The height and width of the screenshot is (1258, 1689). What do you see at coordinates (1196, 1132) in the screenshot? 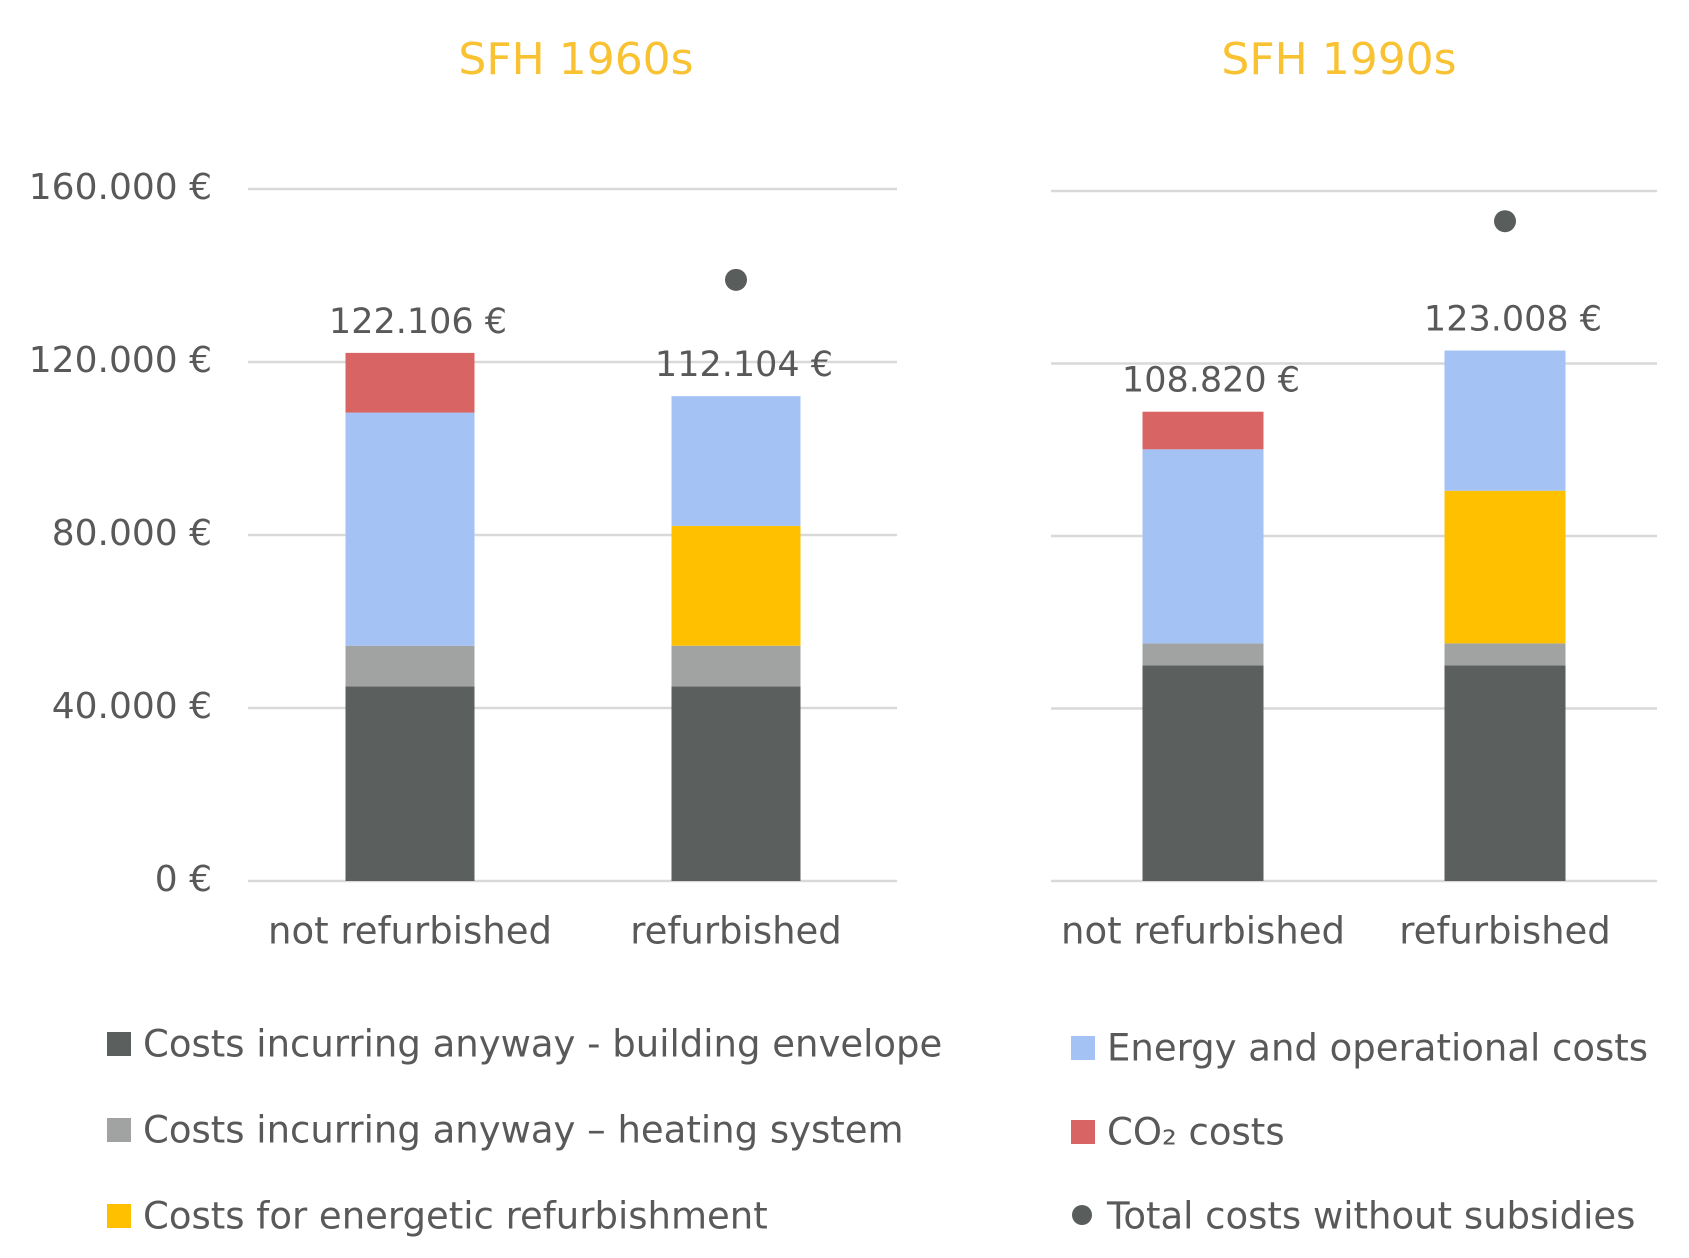
I see `legend-label: CO₂ costs` at bounding box center [1196, 1132].